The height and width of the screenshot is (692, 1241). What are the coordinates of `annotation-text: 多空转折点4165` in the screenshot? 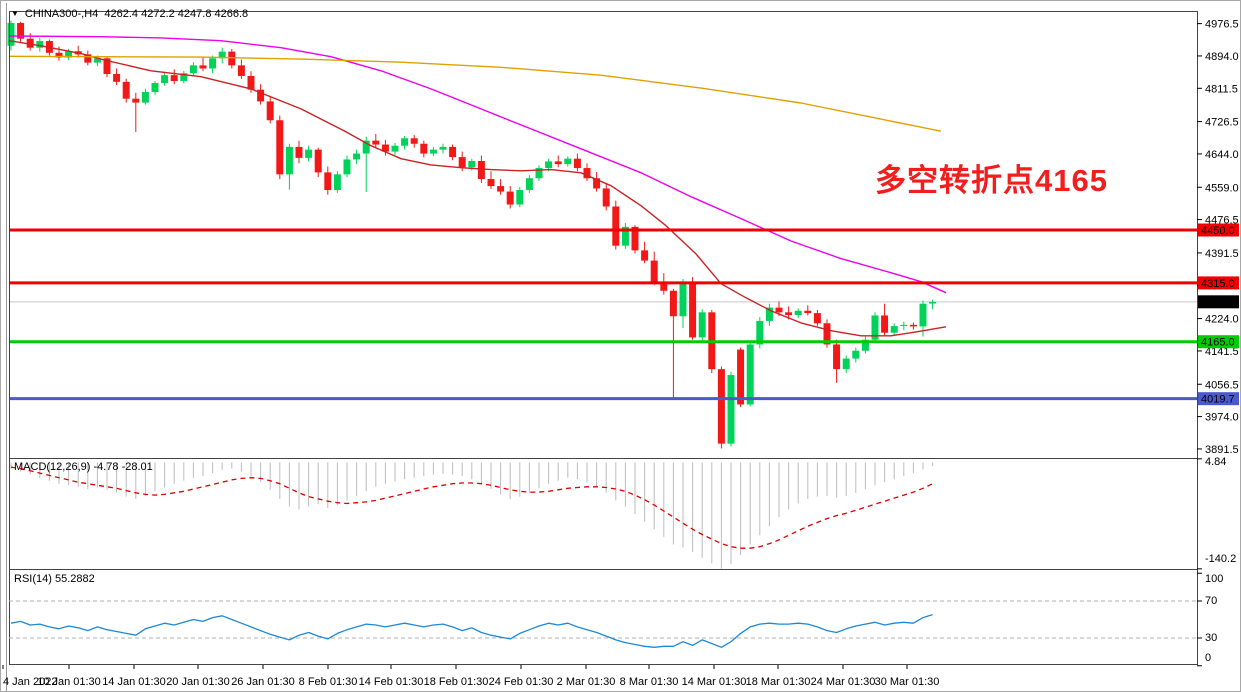 It's located at (991, 180).